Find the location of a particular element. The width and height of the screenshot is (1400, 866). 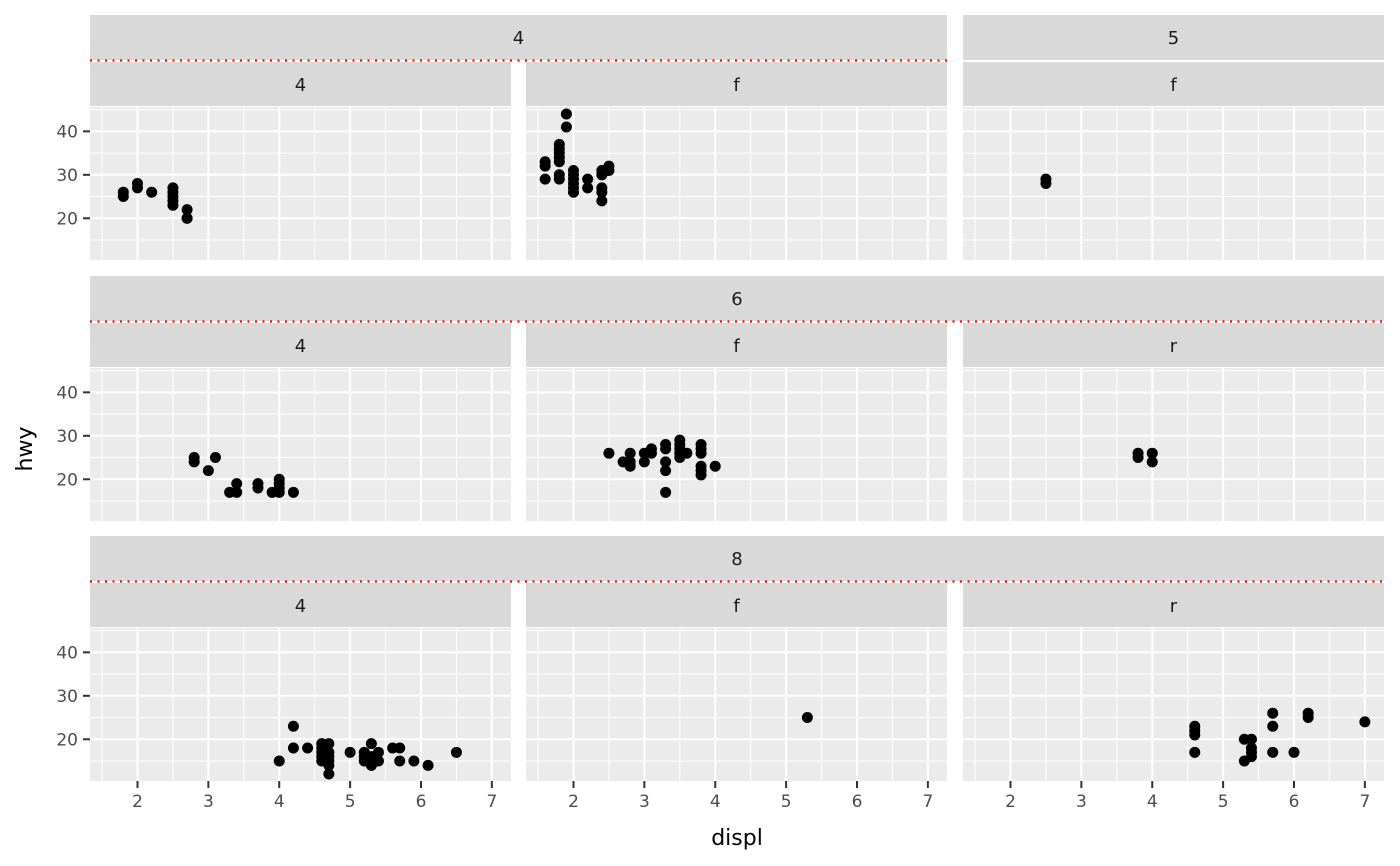

outer-strip-label: 4 is located at coordinates (518, 38).